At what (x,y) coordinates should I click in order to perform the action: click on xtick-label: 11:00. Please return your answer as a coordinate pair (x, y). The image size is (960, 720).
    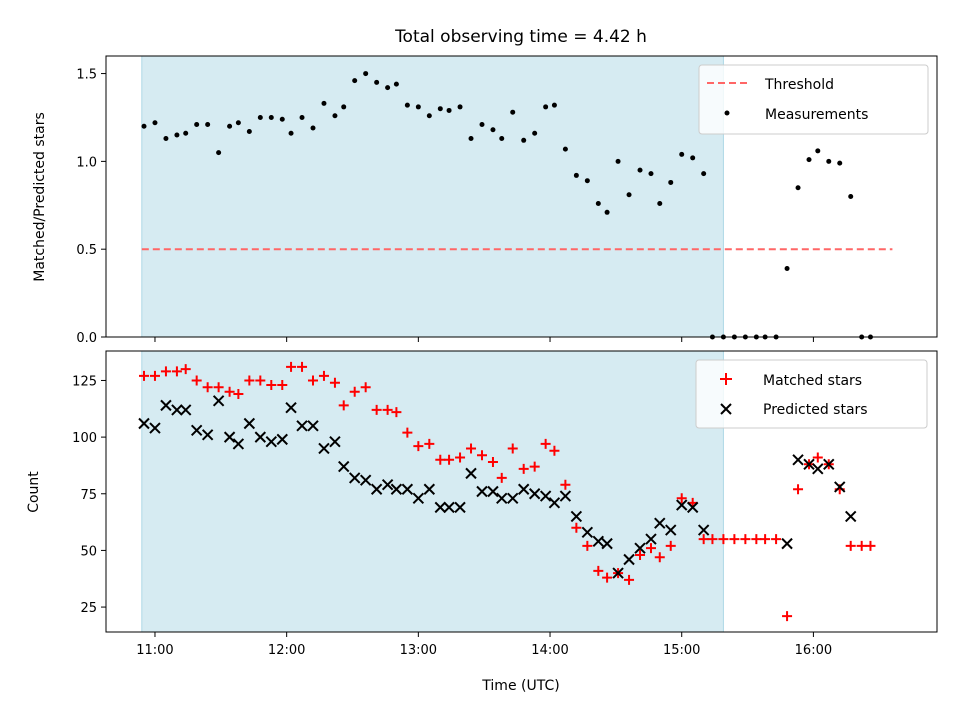
    Looking at the image, I should click on (154, 650).